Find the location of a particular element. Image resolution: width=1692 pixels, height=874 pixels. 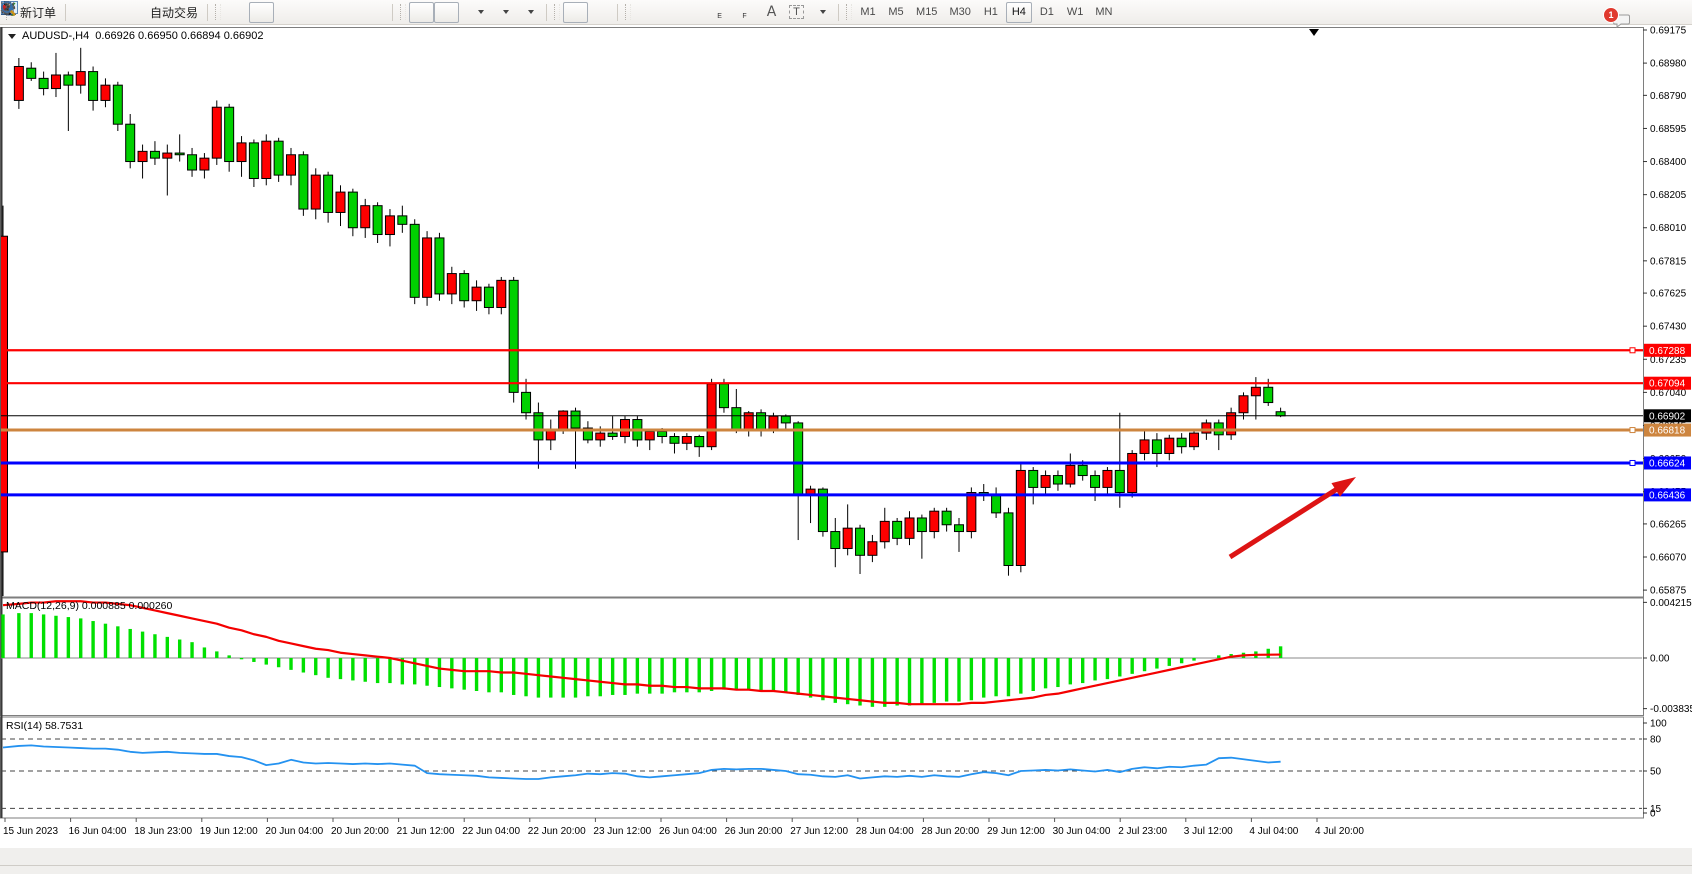

timeframe-M1: M1 is located at coordinates (868, 12).